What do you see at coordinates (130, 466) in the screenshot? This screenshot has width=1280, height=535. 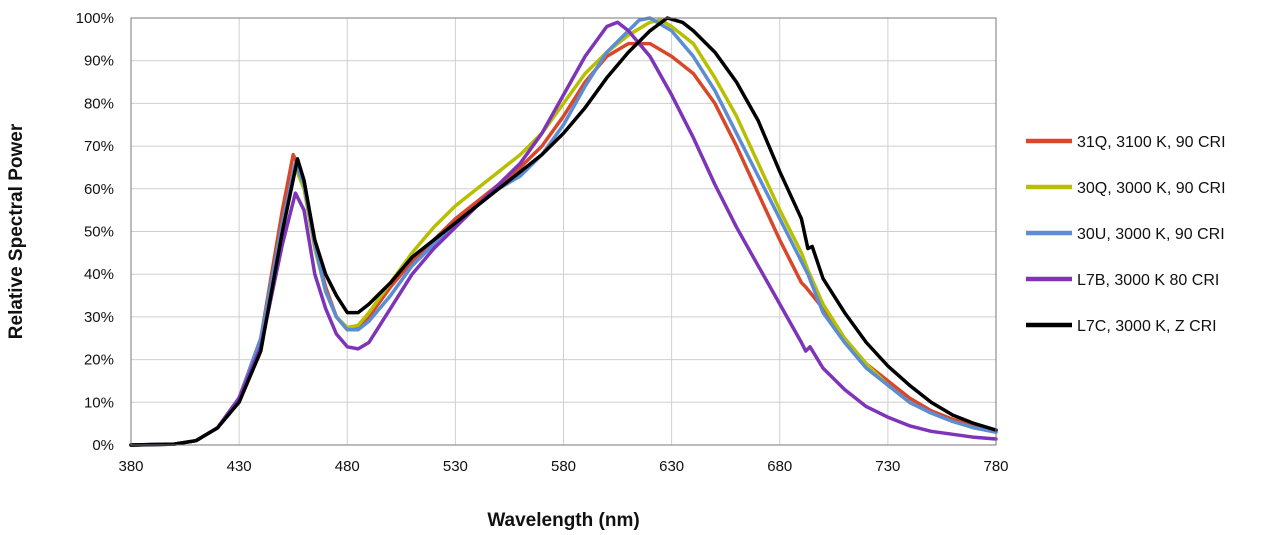 I see `x-tick-label: 380` at bounding box center [130, 466].